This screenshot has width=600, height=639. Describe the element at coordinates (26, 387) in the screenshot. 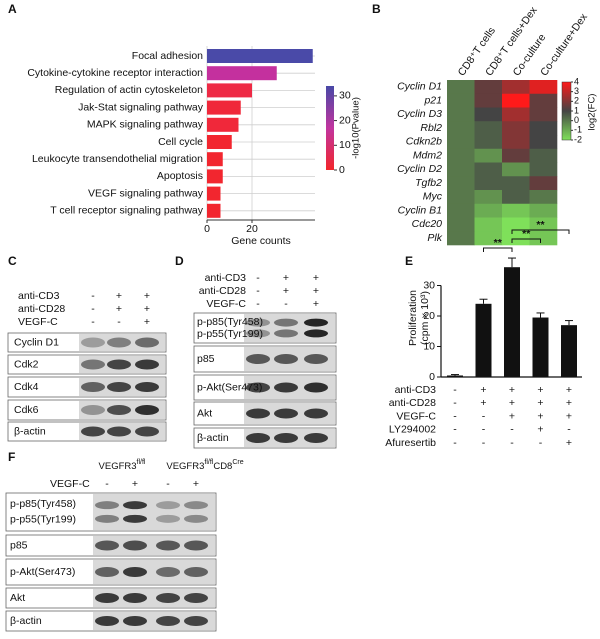

I see `band-label: Cdk4` at that location.